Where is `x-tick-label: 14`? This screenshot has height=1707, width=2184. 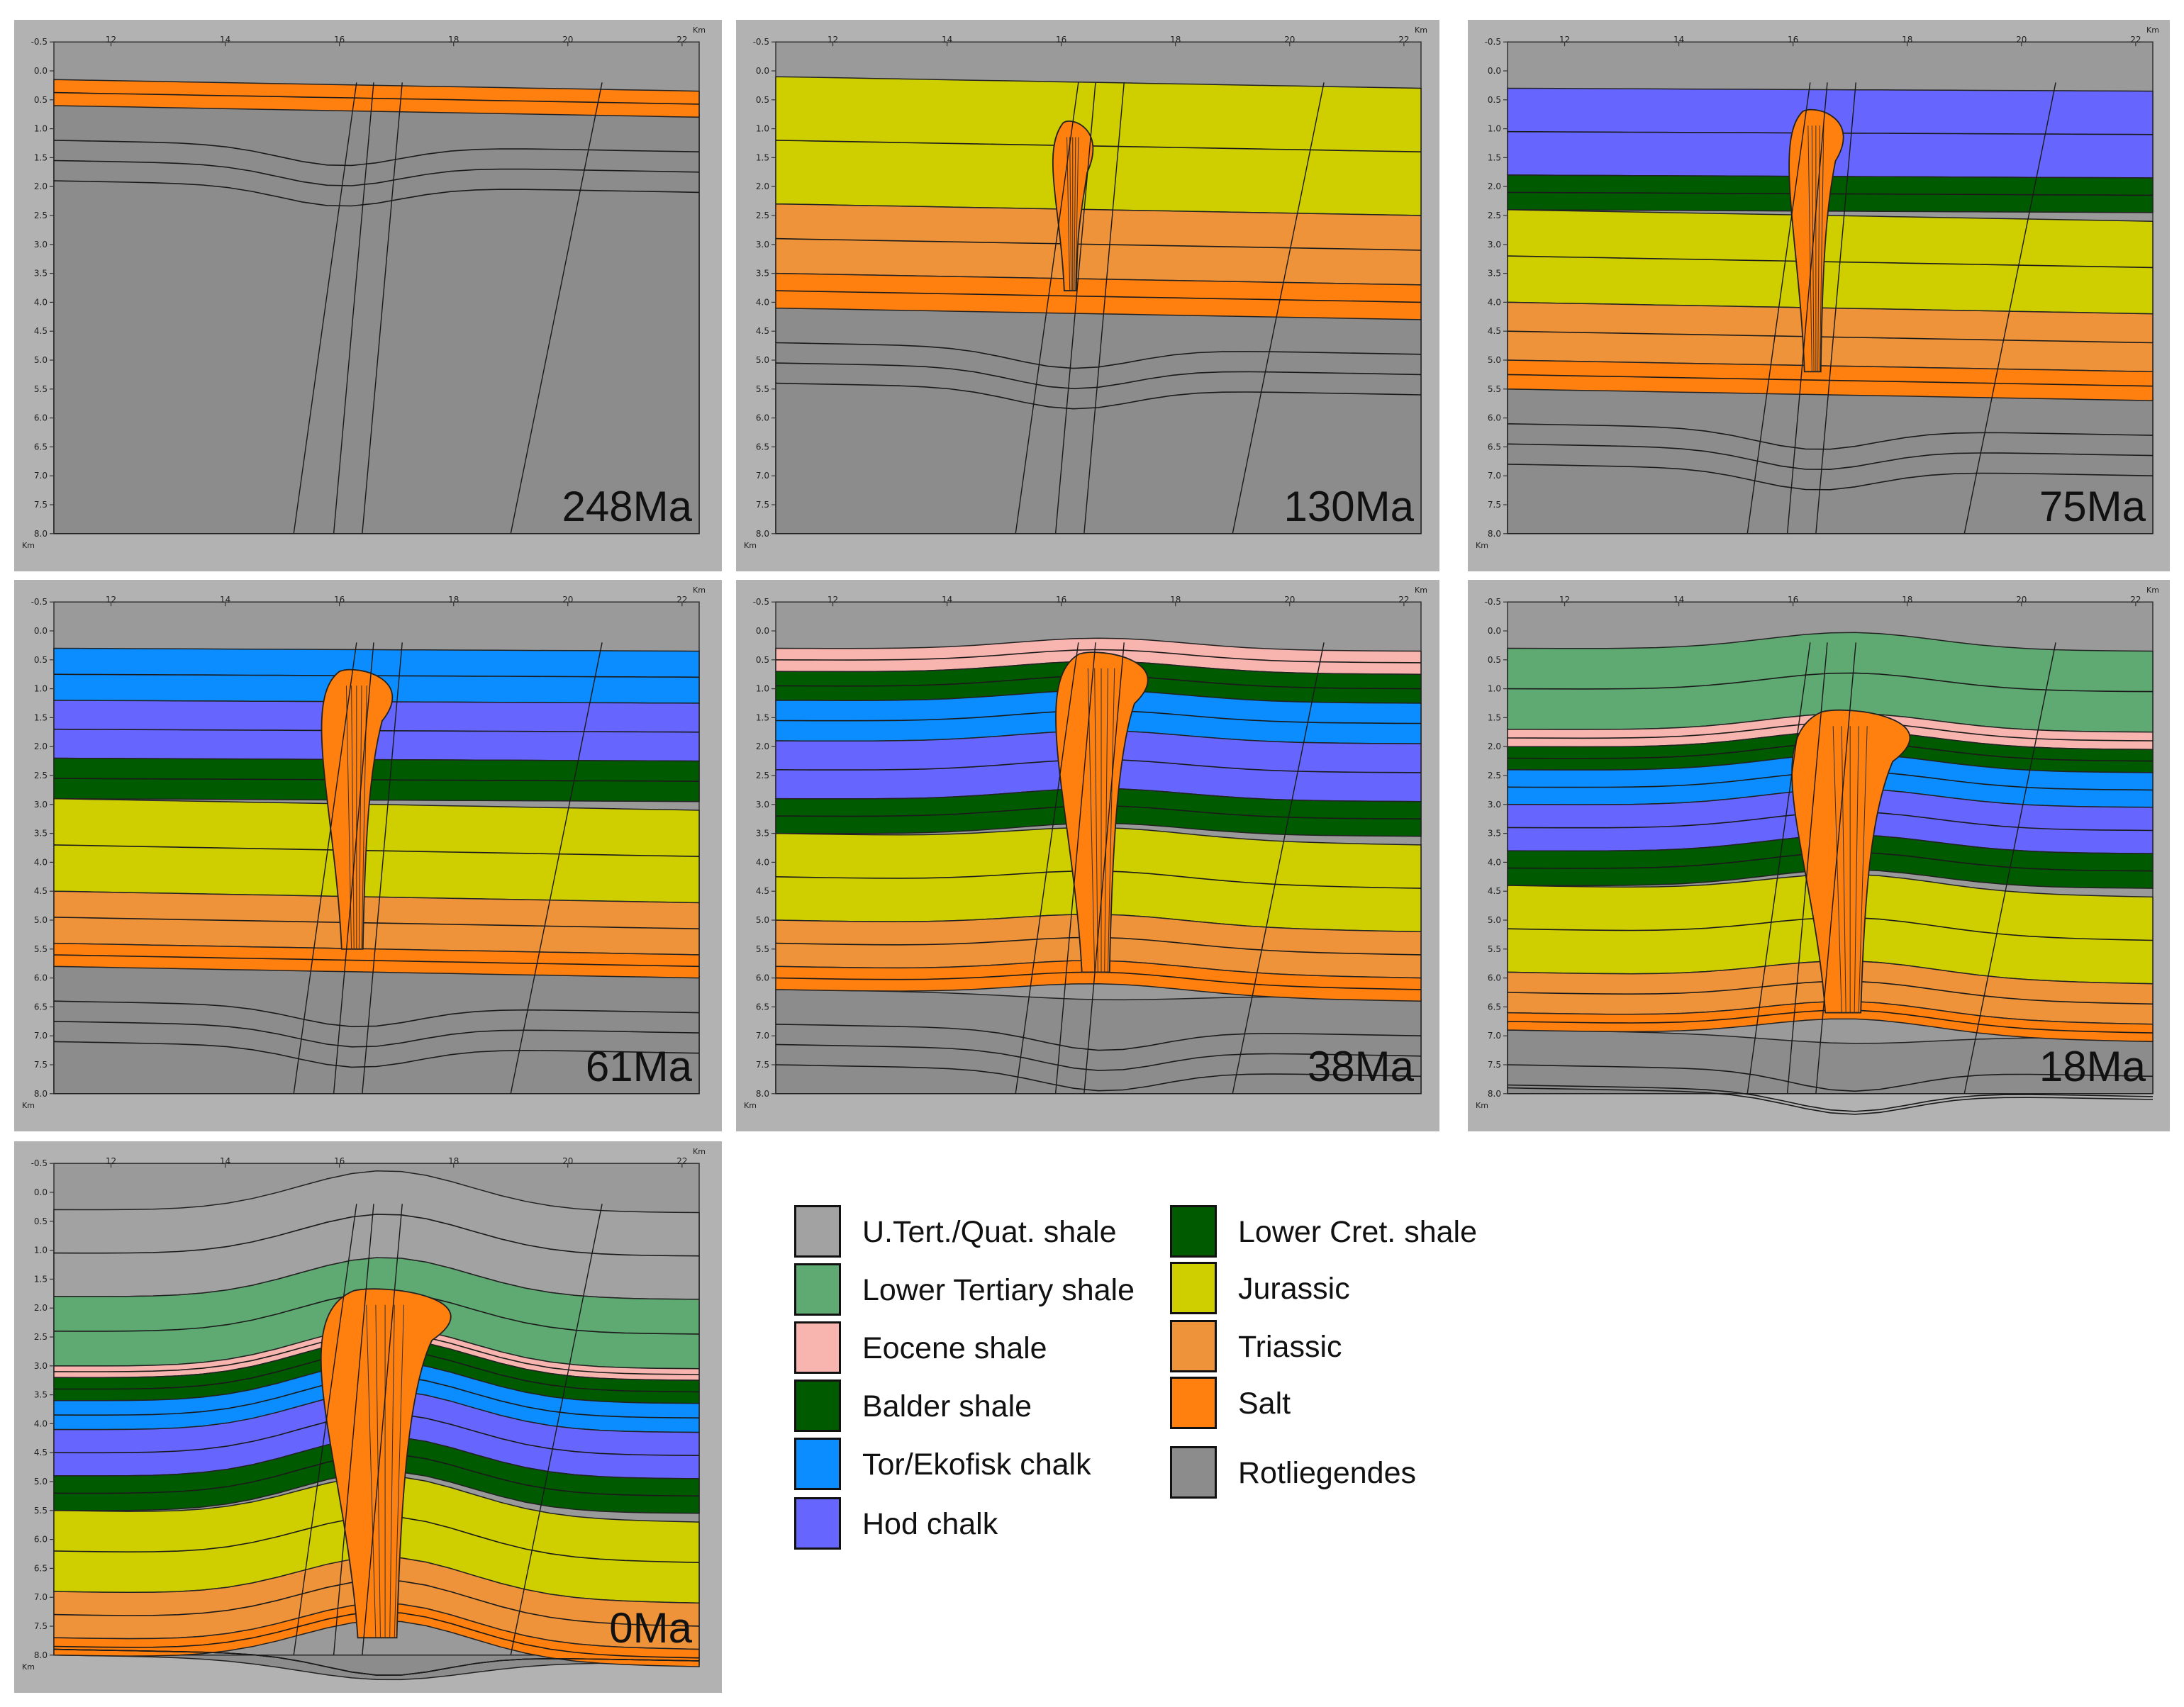 x-tick-label: 14 is located at coordinates (225, 1161).